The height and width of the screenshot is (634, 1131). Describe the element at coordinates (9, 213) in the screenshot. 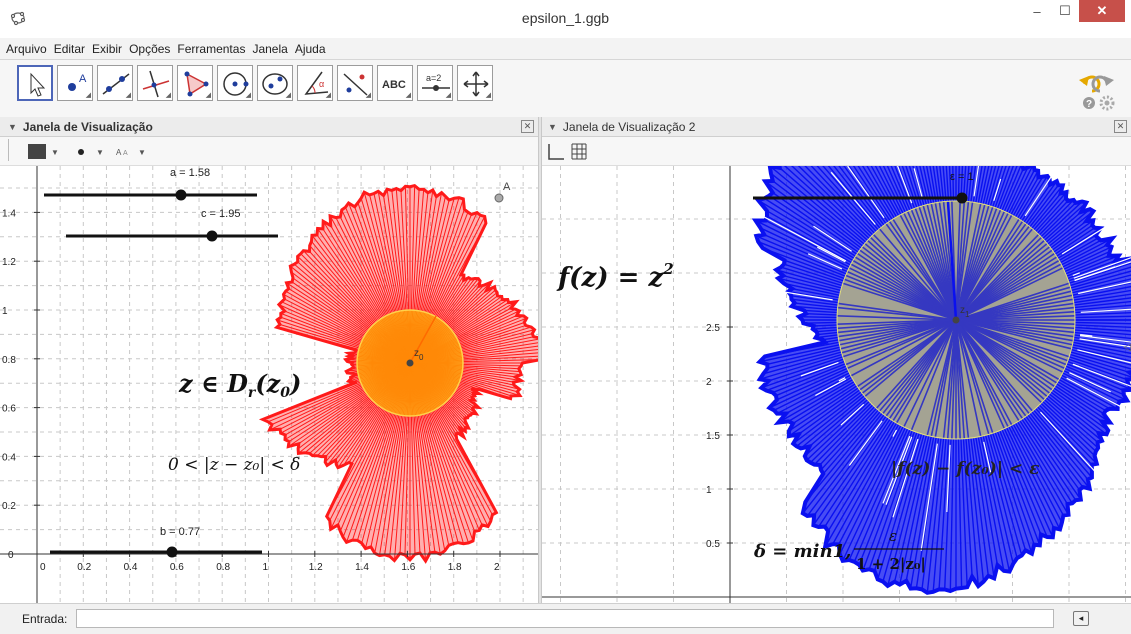

I see `y-tick-label: 1.4` at that location.